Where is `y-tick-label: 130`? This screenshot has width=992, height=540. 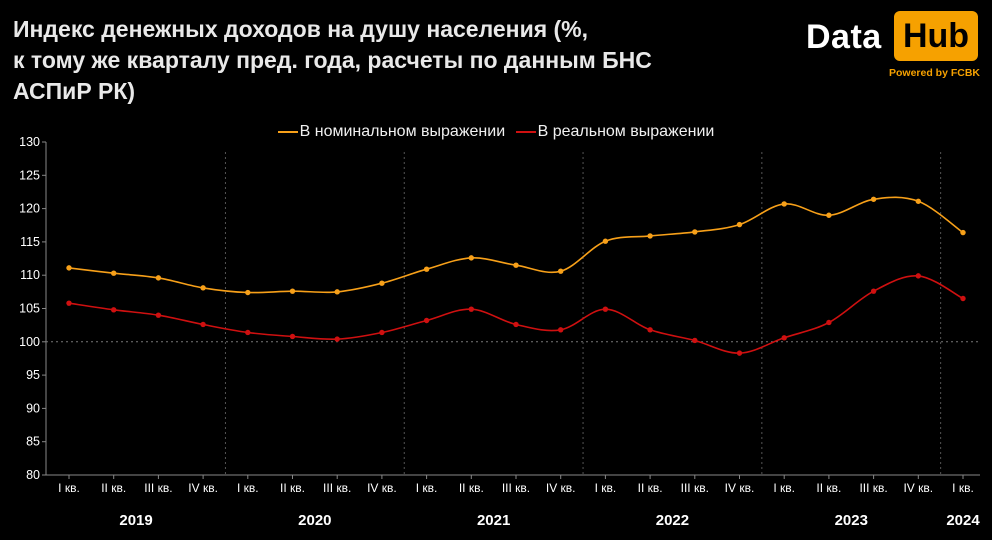
y-tick-label: 130 is located at coordinates (29, 142).